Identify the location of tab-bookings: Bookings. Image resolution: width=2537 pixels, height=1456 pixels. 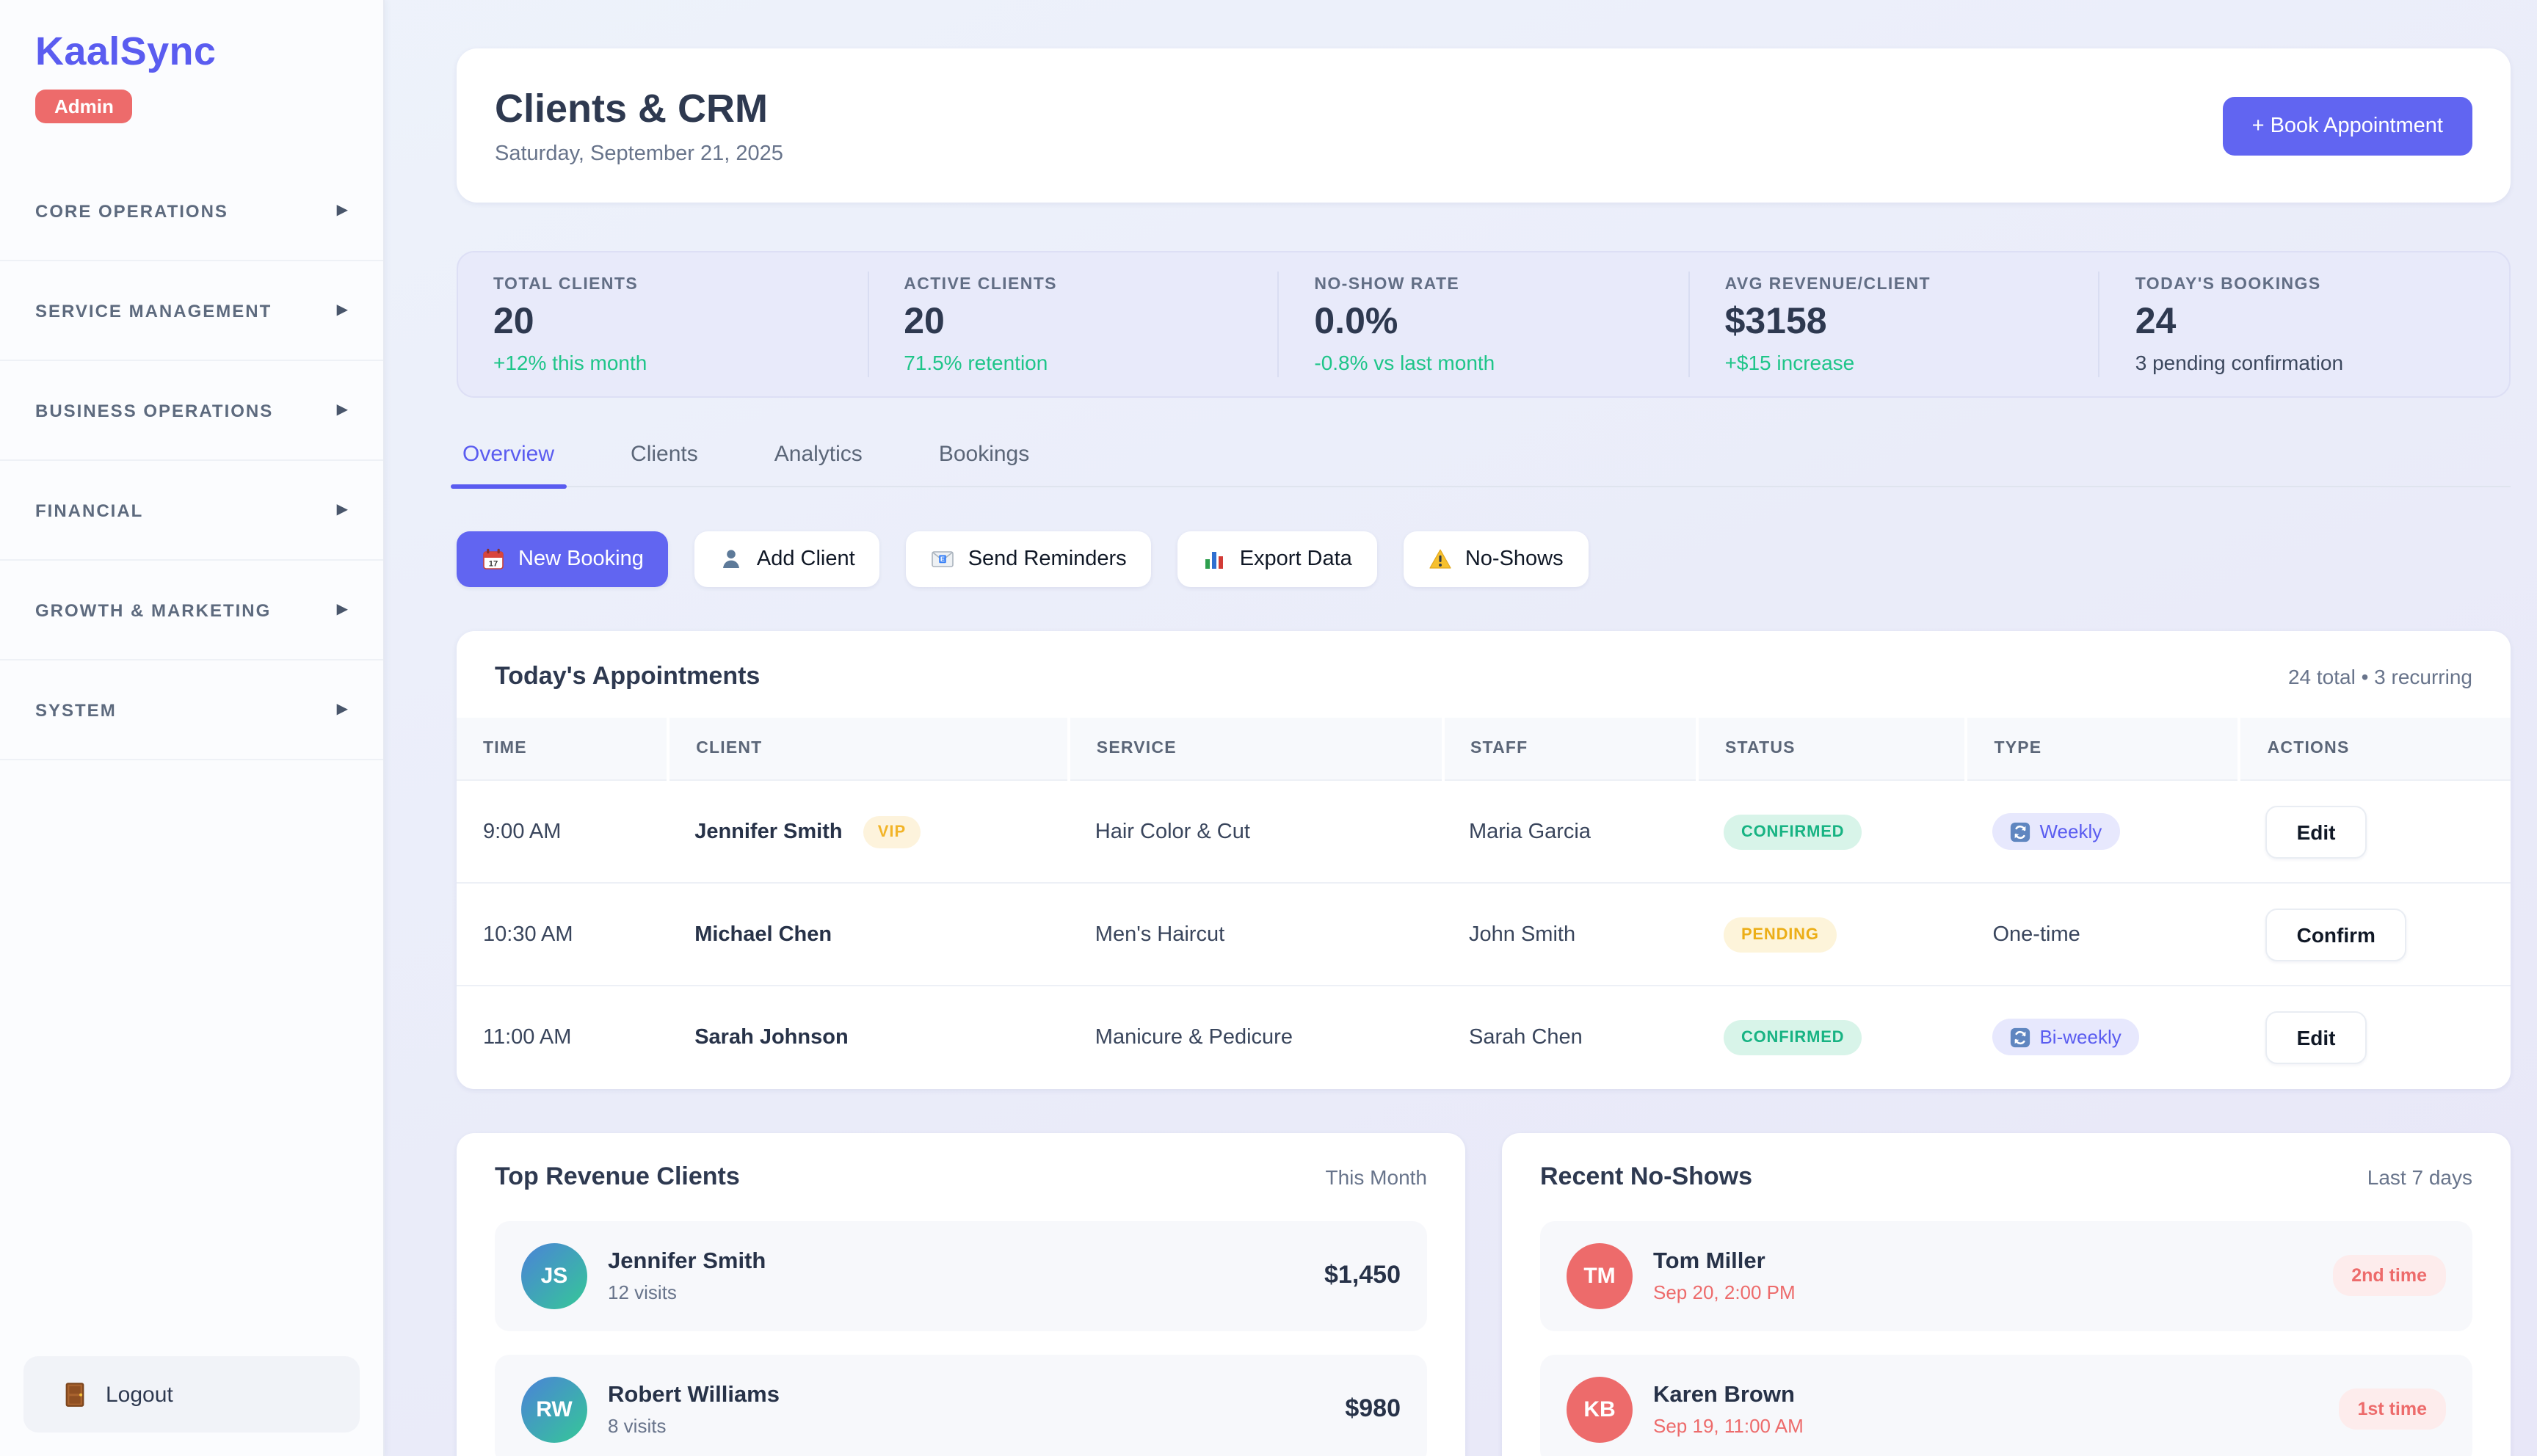
(984, 454).